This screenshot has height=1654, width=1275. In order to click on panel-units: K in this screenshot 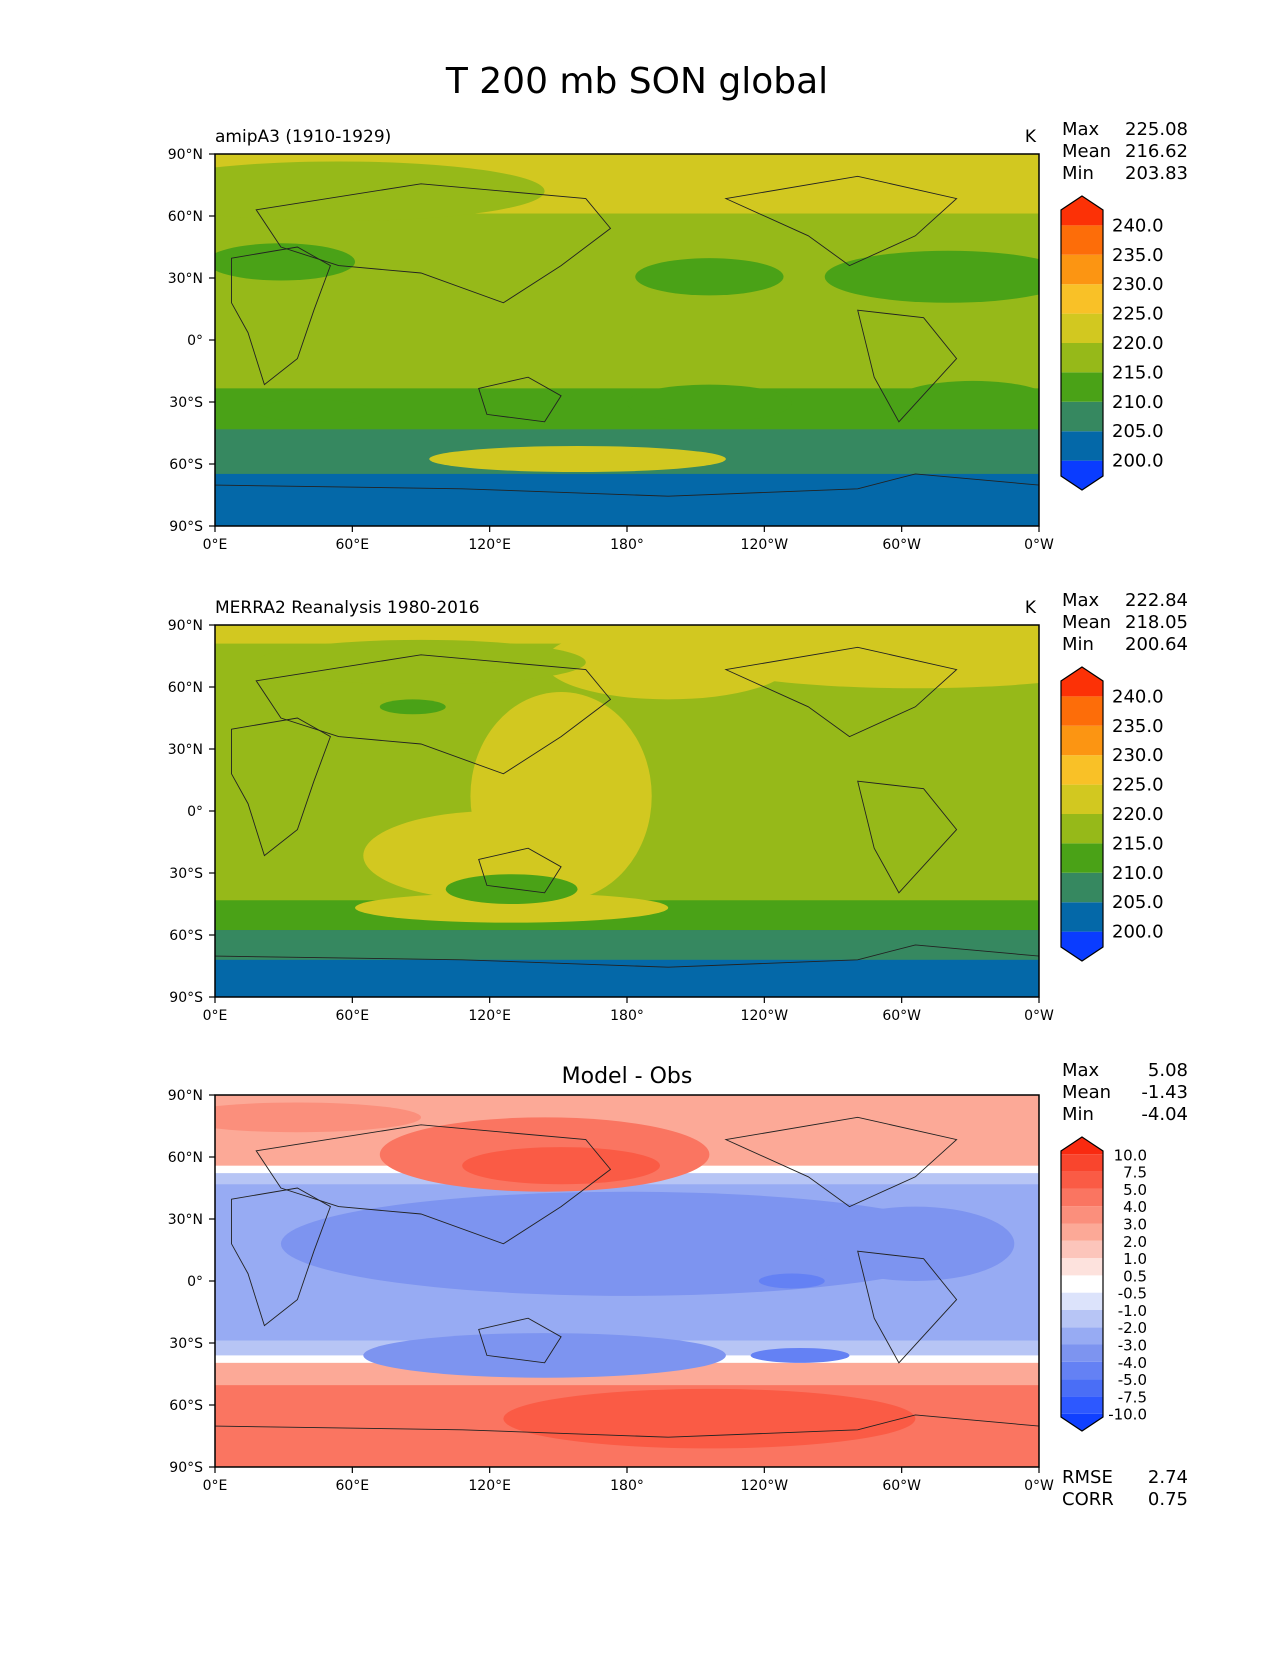, I will do `click(1031, 137)`.